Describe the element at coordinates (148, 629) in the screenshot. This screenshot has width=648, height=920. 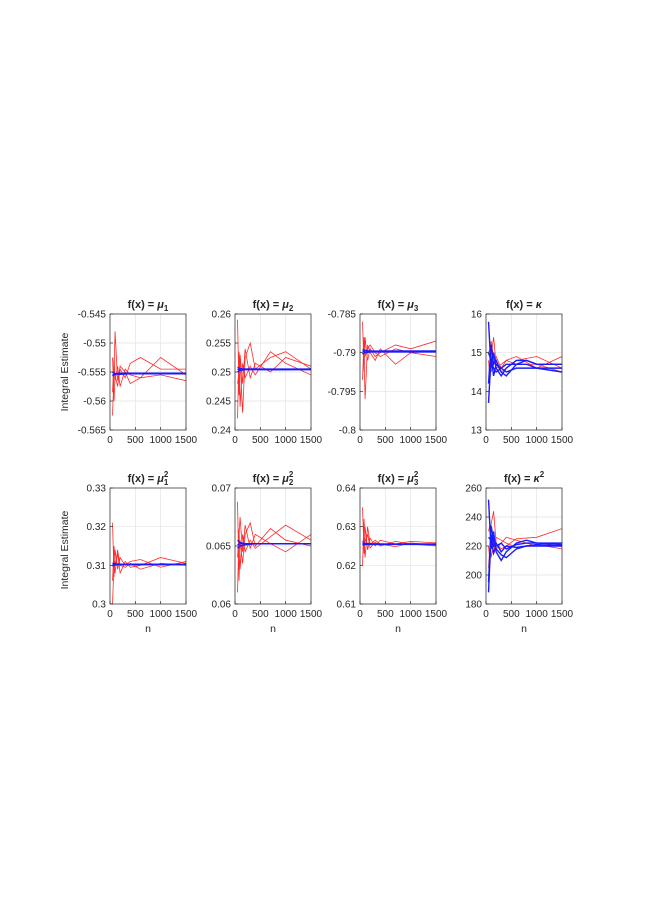
I see `x-axis-label-1: n` at that location.